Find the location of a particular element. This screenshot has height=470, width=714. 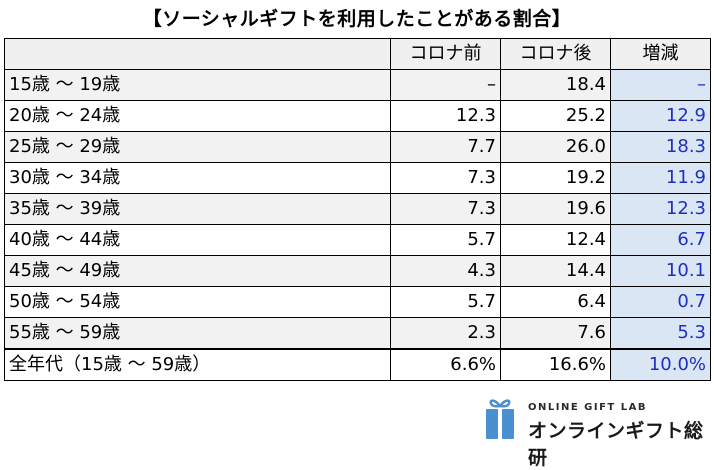

logo-text-en: ONLINE GIFT LAB is located at coordinates (587, 407).